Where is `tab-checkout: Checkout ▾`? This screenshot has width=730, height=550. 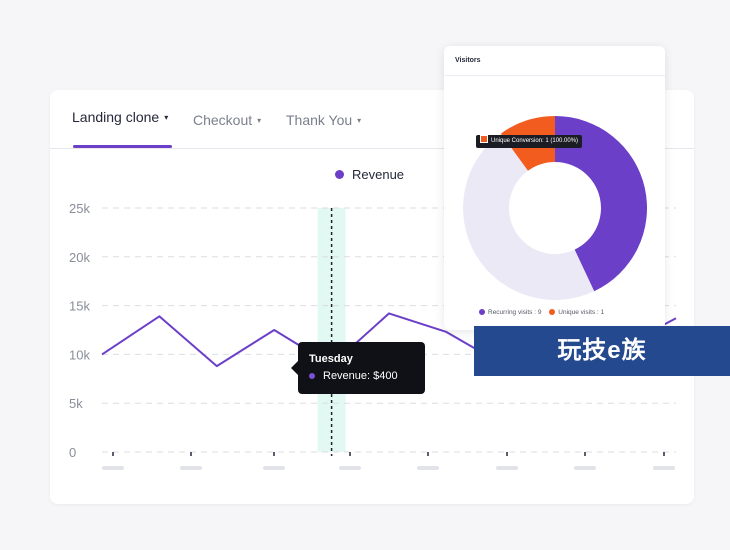 tab-checkout: Checkout ▾ is located at coordinates (227, 120).